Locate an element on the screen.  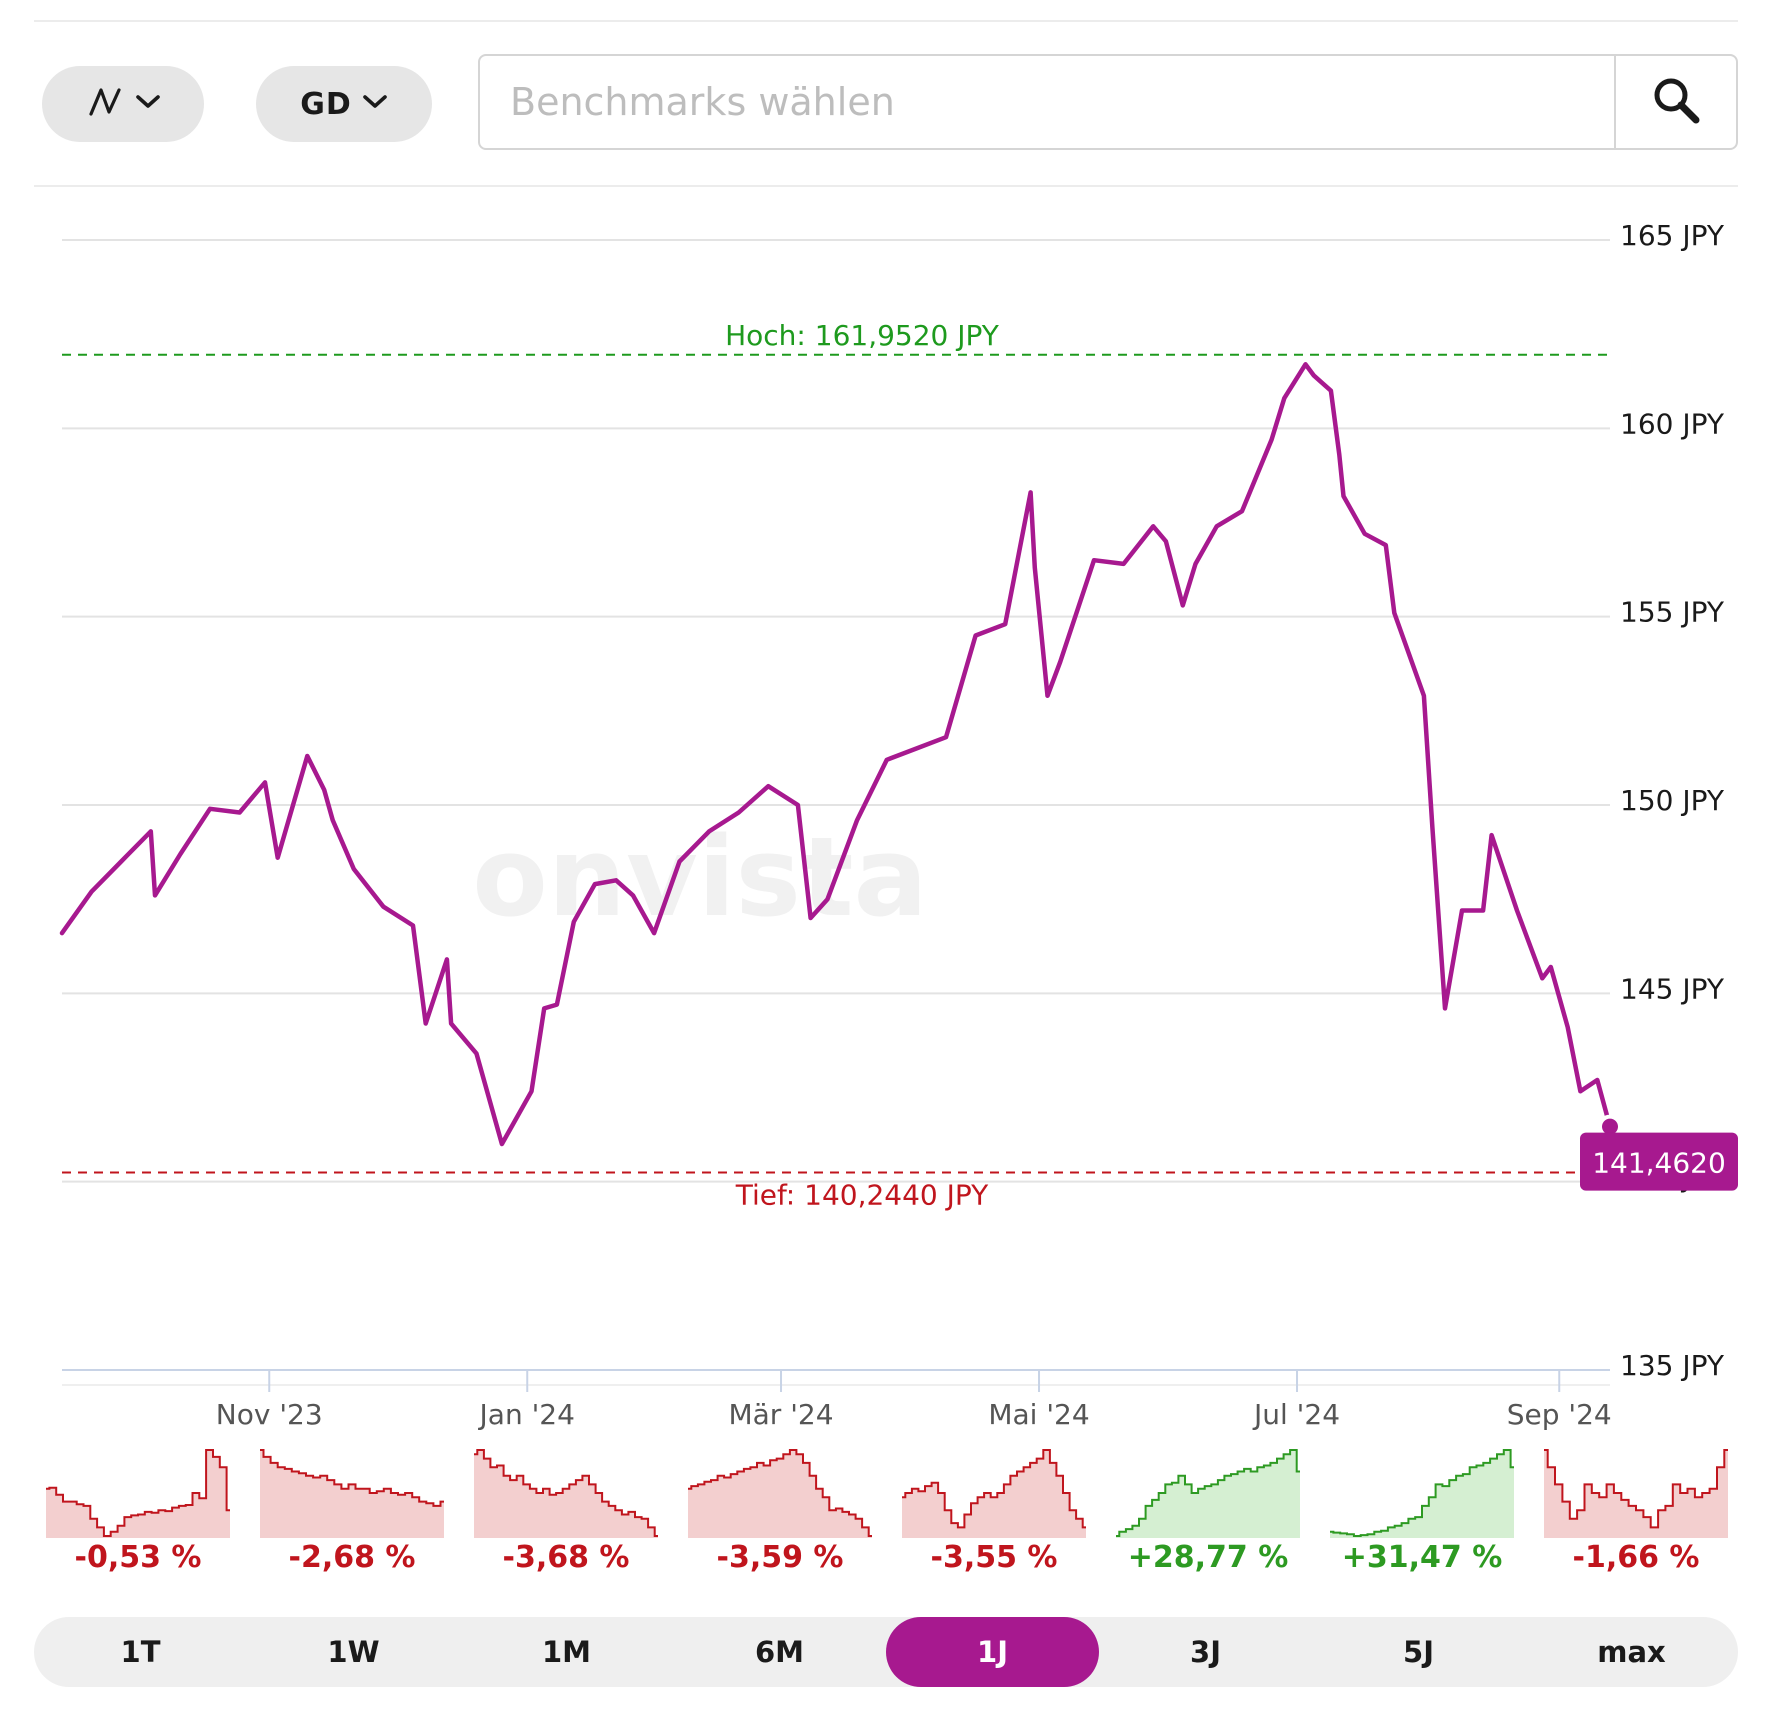
tab-1m: 1M is located at coordinates (566, 1652).